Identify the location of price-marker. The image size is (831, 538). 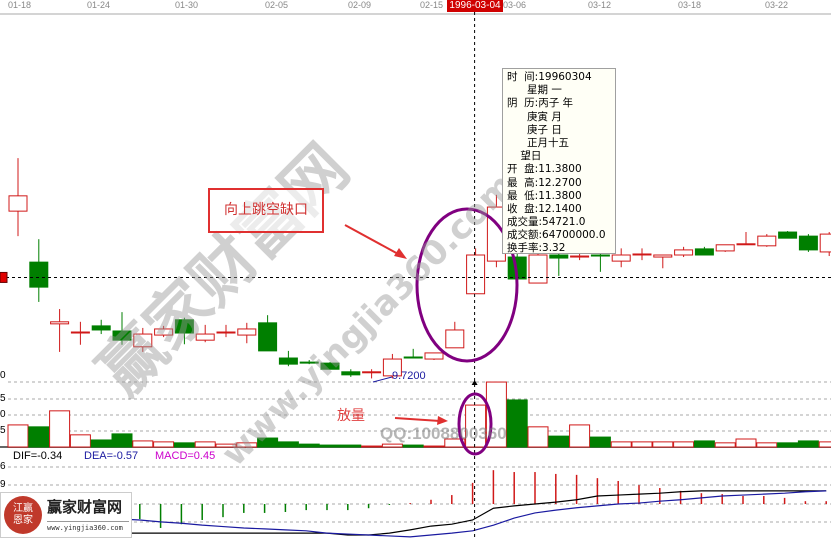
(4, 277).